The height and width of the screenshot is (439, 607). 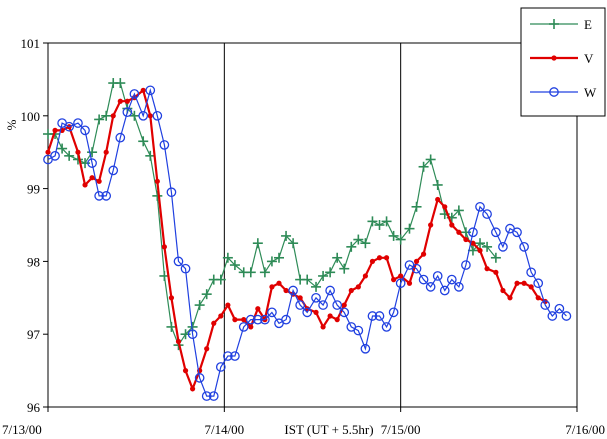 I want to click on y-tick-label: 101, so click(x=31, y=43).